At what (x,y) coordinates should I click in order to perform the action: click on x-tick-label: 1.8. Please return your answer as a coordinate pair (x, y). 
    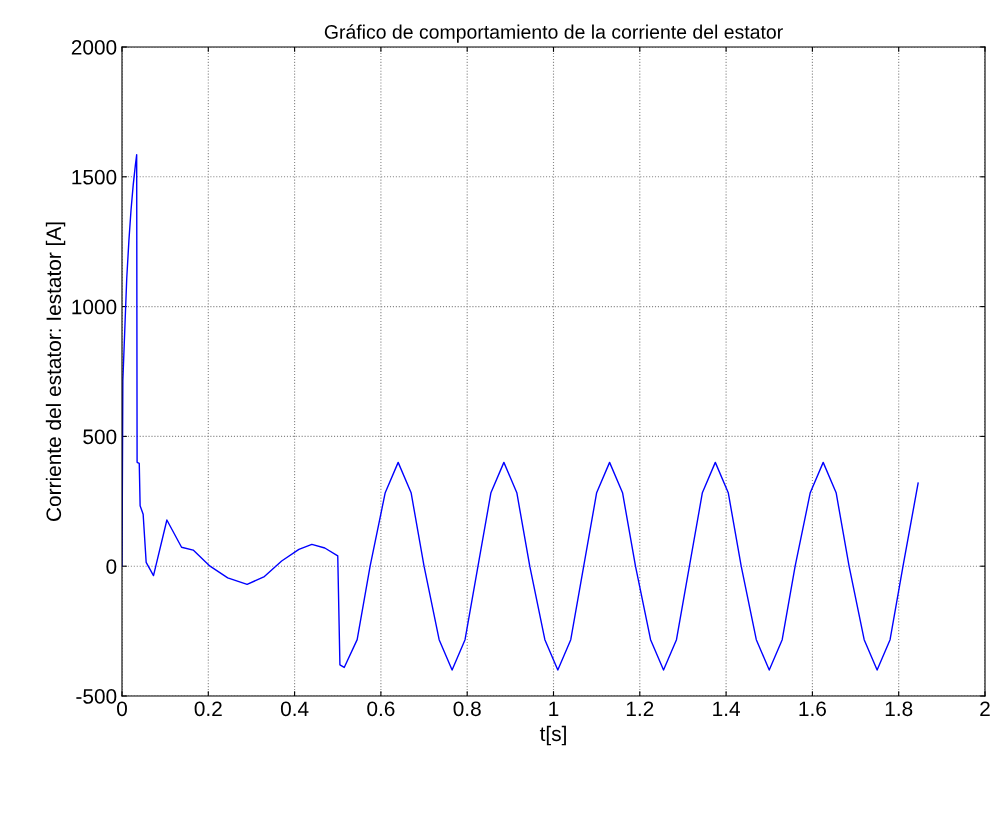
    Looking at the image, I should click on (899, 709).